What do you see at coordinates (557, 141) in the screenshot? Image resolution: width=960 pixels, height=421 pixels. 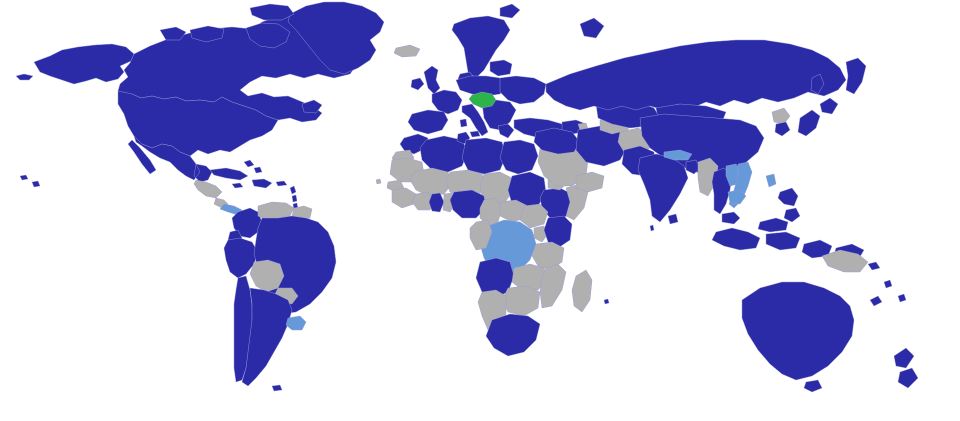 I see `country-iraq-syria-jordan` at bounding box center [557, 141].